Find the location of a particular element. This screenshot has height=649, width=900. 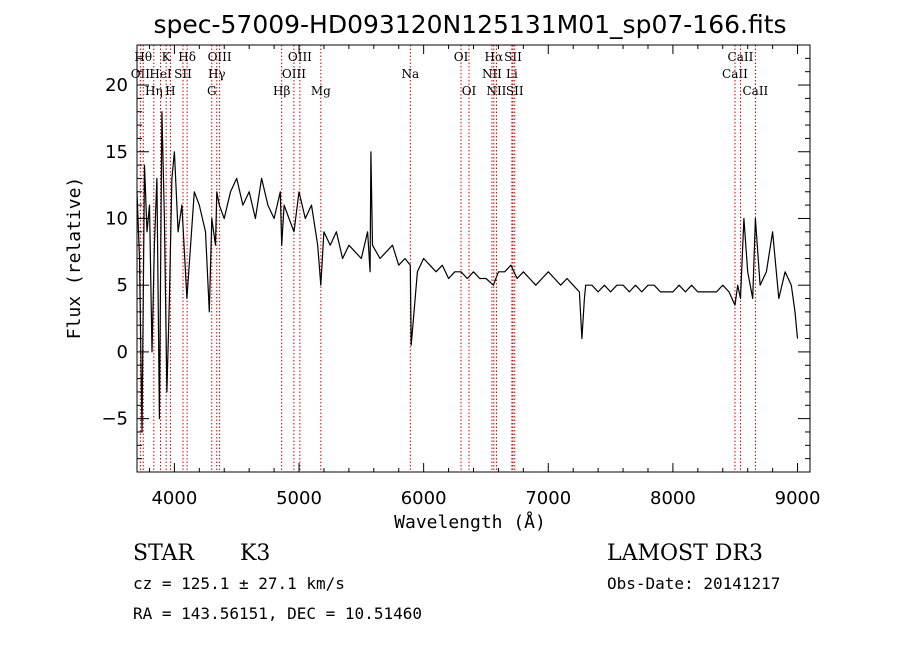

line-marker-label: Hθ is located at coordinates (143, 57).